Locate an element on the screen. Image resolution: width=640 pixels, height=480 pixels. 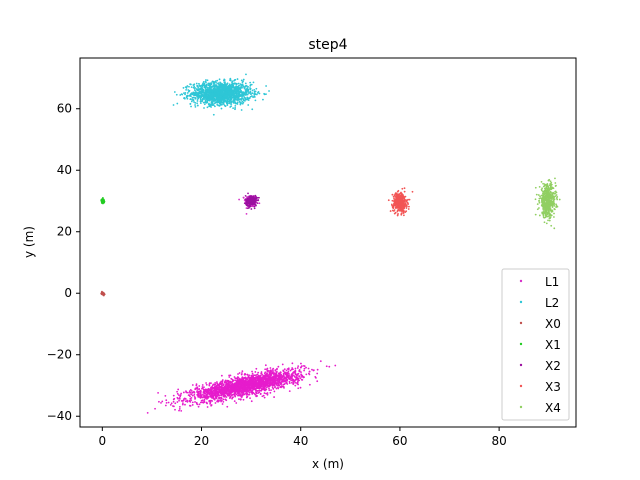
series-l2-points is located at coordinates (221, 94).